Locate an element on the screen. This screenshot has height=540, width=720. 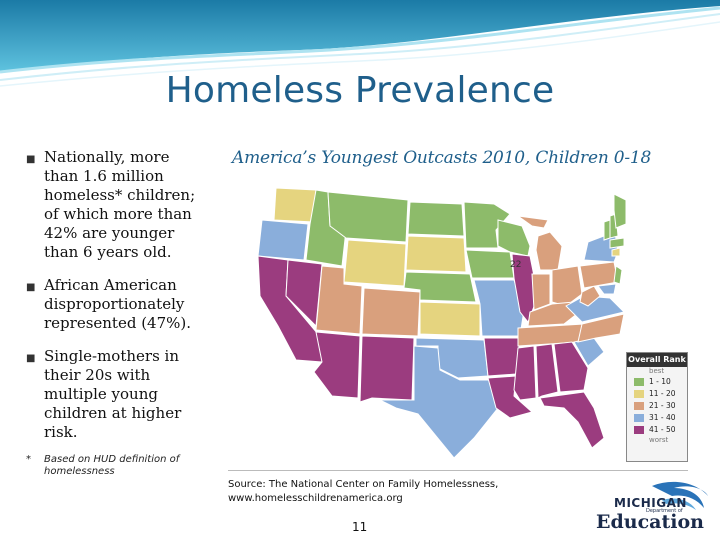
page-title: Homeless Prevalence is located at coordinates (360, 90).